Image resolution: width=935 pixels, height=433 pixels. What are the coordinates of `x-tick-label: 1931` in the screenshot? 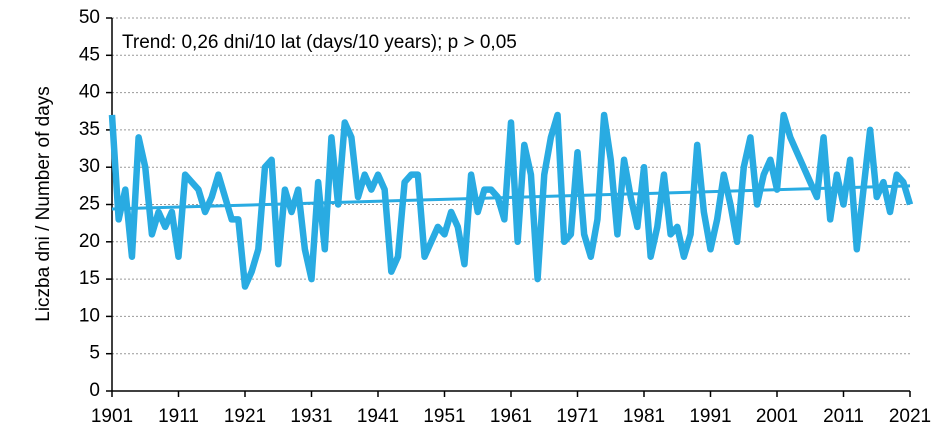 It's located at (311, 416).